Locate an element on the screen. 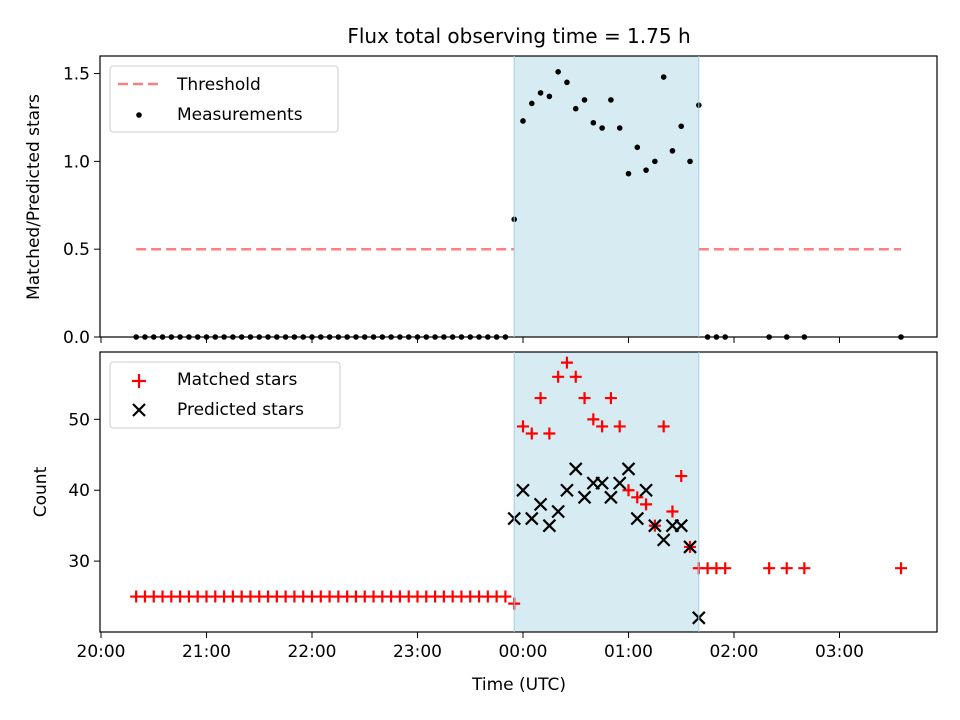  y-tick-label: 1.0 is located at coordinates (76, 162).